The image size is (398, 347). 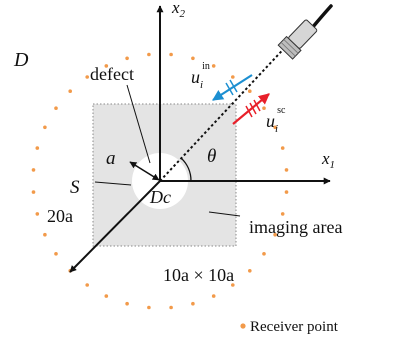 What do you see at coordinates (160, 197) in the screenshot?
I see `defect-center-label: Dc` at bounding box center [160, 197].